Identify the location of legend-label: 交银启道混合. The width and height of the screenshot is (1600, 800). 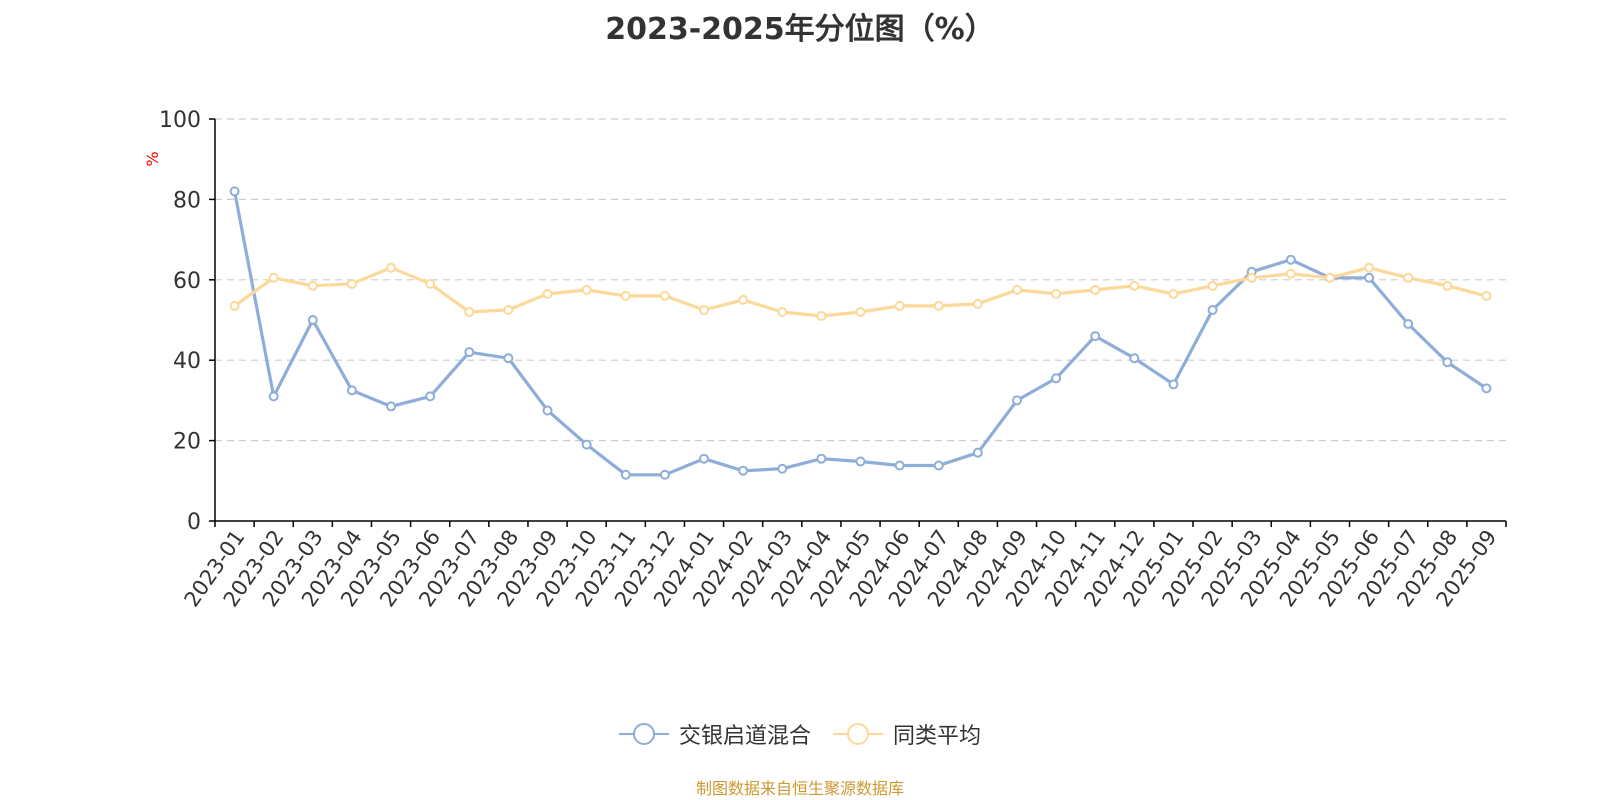
(744, 736).